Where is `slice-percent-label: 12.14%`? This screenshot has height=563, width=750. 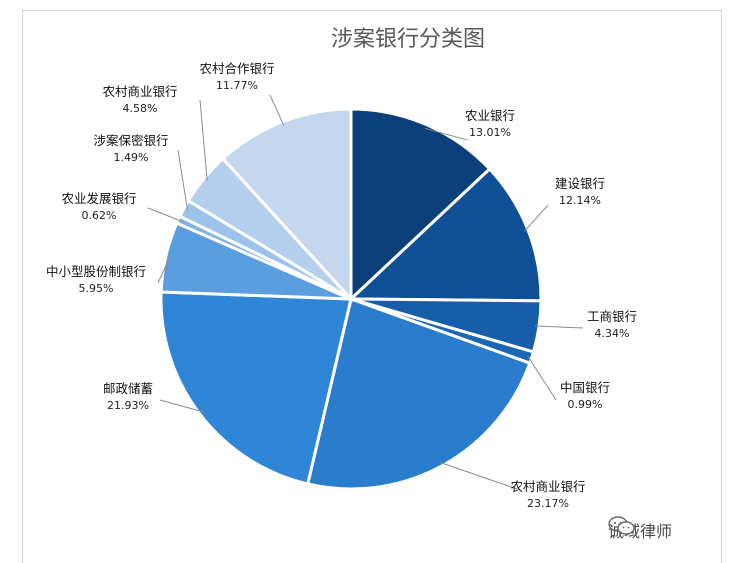
slice-percent-label: 12.14% is located at coordinates (580, 200).